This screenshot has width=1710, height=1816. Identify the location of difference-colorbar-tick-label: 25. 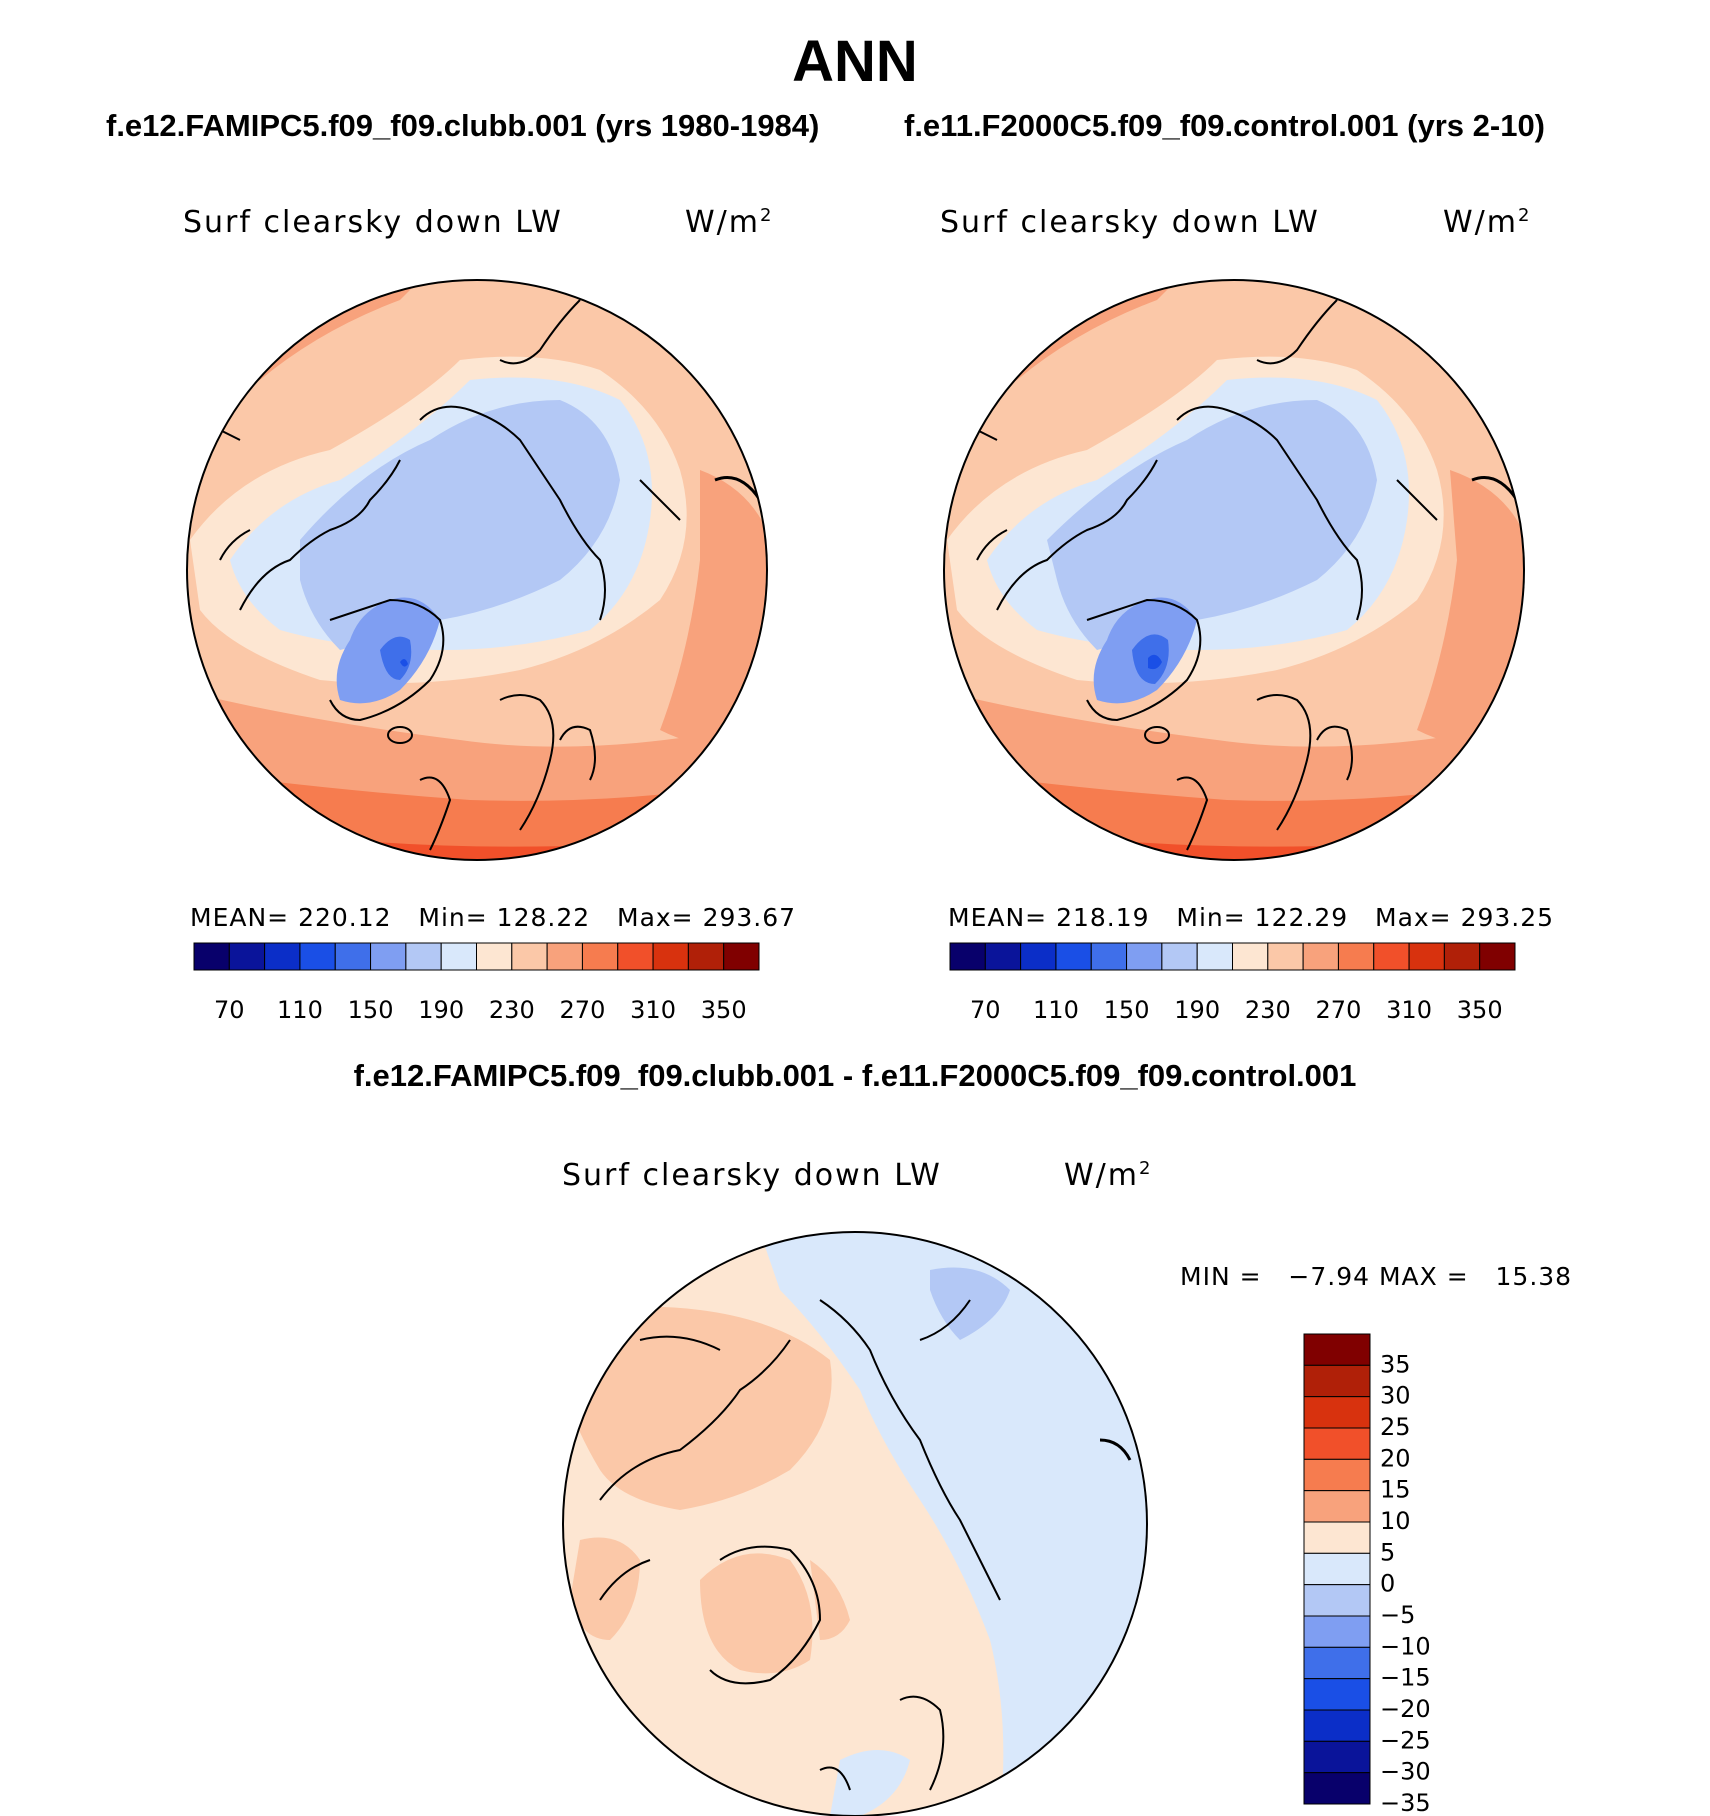
(1395, 1427).